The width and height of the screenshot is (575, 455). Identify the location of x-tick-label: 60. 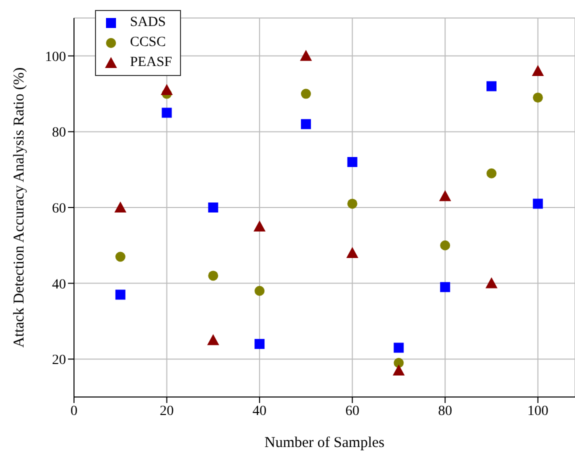
(352, 411).